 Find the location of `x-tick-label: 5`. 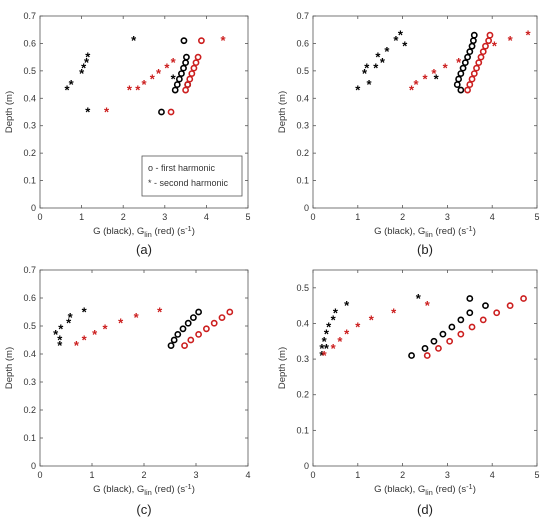

x-tick-label: 5 is located at coordinates (536, 475).